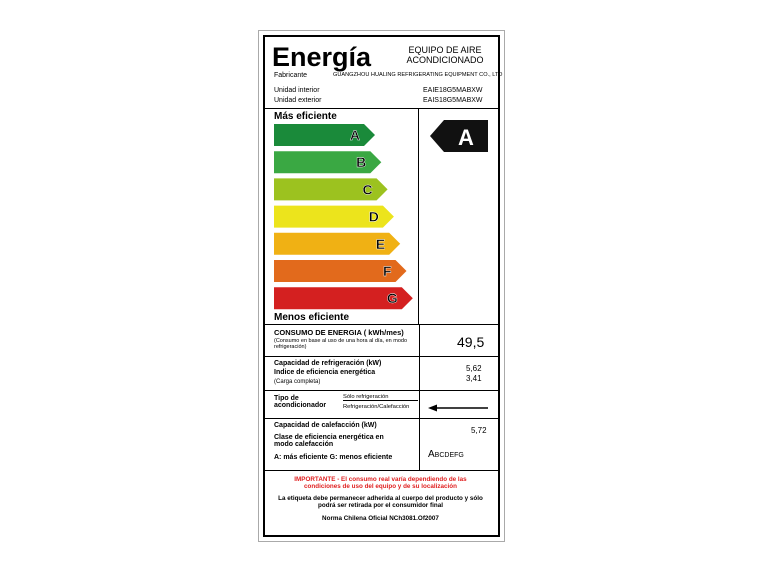  Describe the element at coordinates (380, 244) in the screenshot. I see `class-letter: E` at that location.